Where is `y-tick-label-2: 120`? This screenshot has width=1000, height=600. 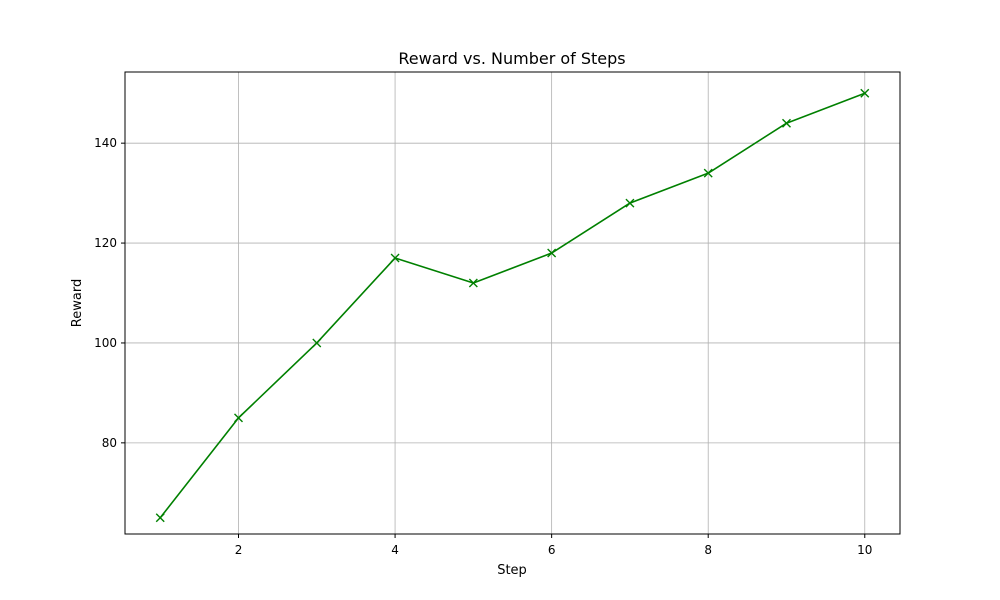 y-tick-label-2: 120 is located at coordinates (105, 243).